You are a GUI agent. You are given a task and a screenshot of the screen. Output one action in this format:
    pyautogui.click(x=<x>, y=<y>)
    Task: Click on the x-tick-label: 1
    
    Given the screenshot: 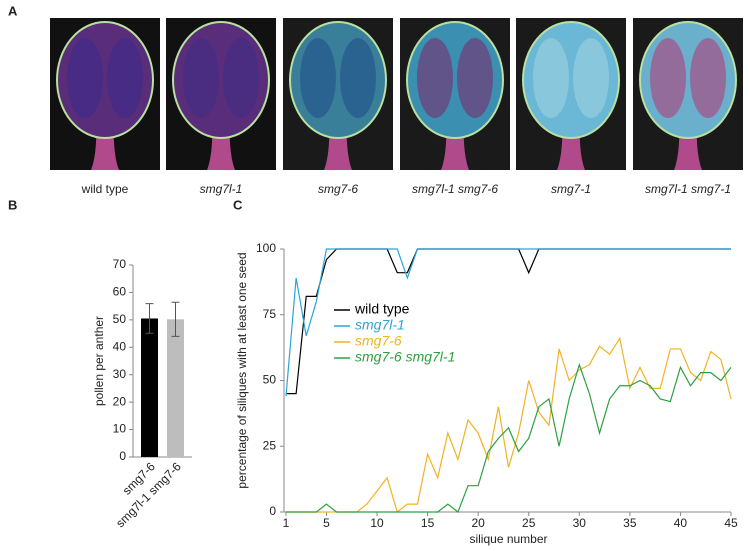 What is the action you would take?
    pyautogui.click(x=286, y=523)
    